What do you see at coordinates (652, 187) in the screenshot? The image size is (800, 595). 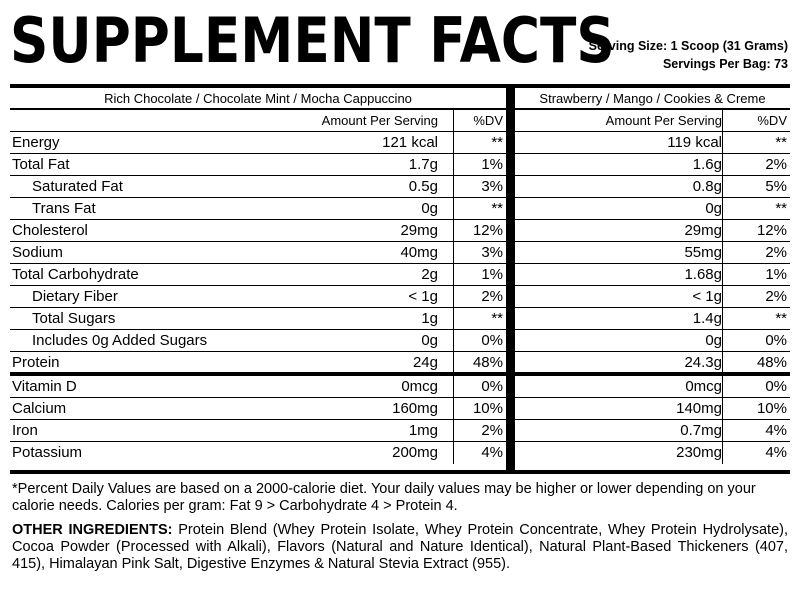 I see `nutrient-row: 0.8g 5%` at bounding box center [652, 187].